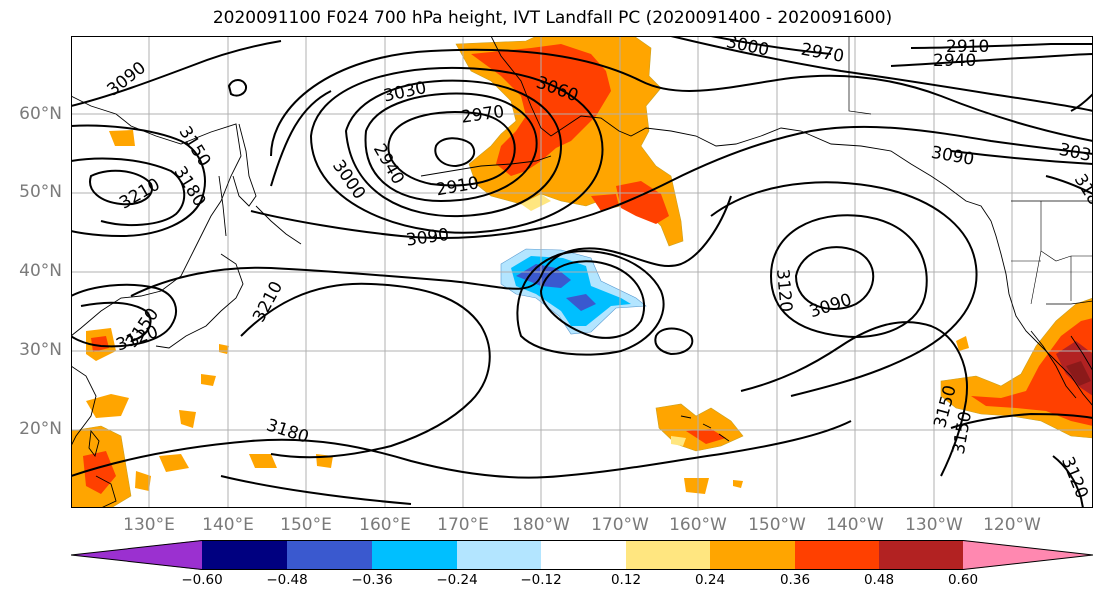 The image size is (1105, 601). I want to click on coast-alaska, so click(741, 129).